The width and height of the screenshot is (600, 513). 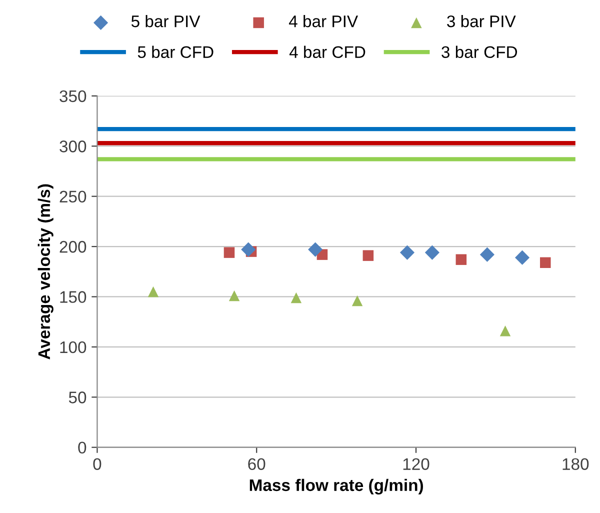 I want to click on legend-label: 5 bar PIV, so click(x=165, y=21).